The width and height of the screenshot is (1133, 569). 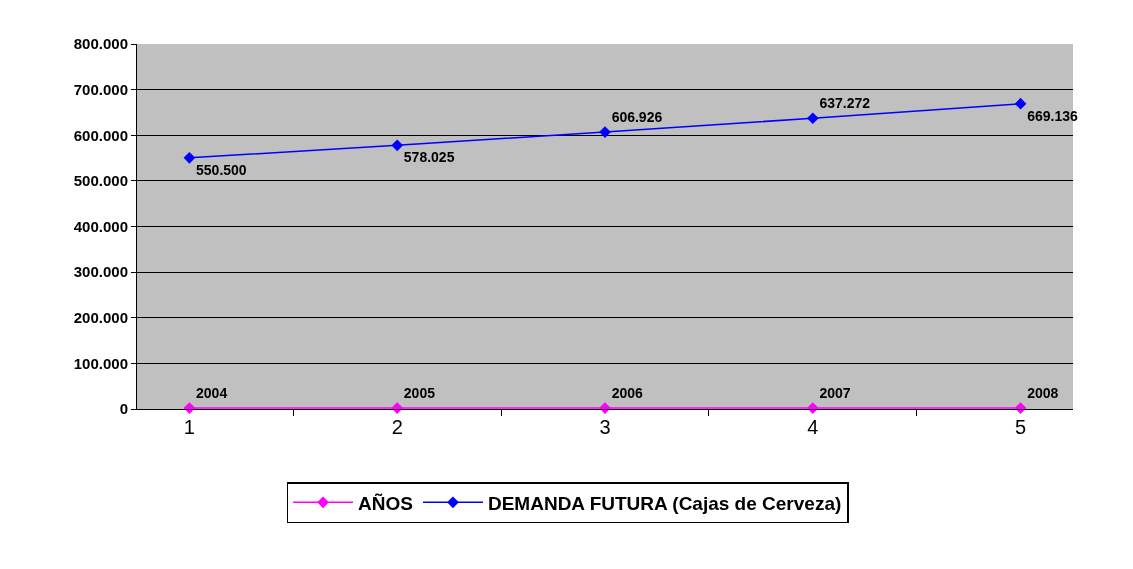 I want to click on data-label: 669.136, so click(x=1053, y=115).